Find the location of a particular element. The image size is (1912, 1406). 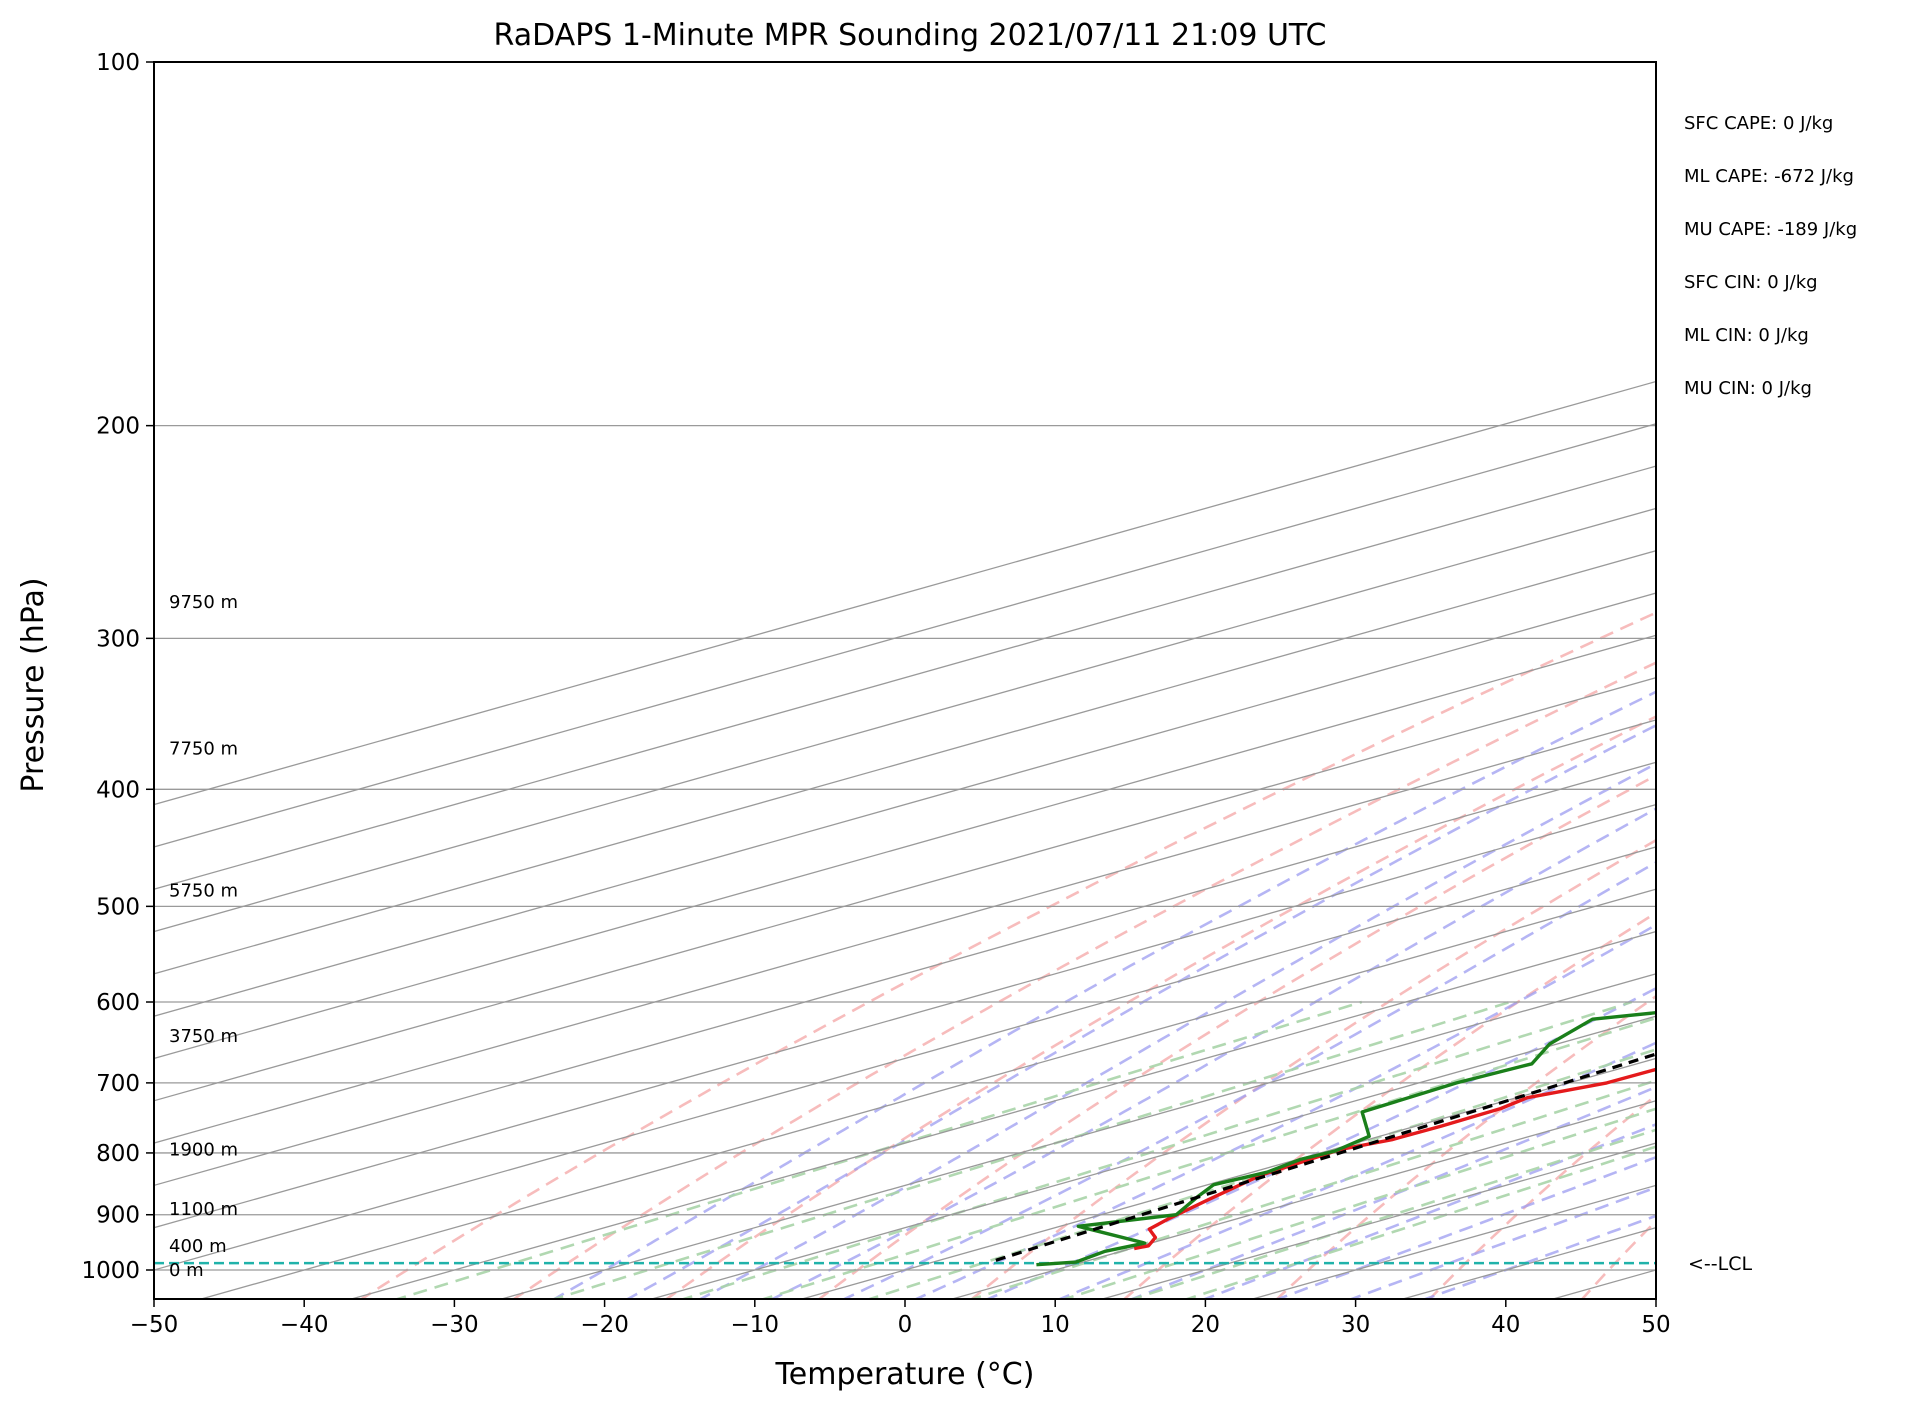

stat-ml-cin: ML CIN: 0 J/kg is located at coordinates (1746, 335).